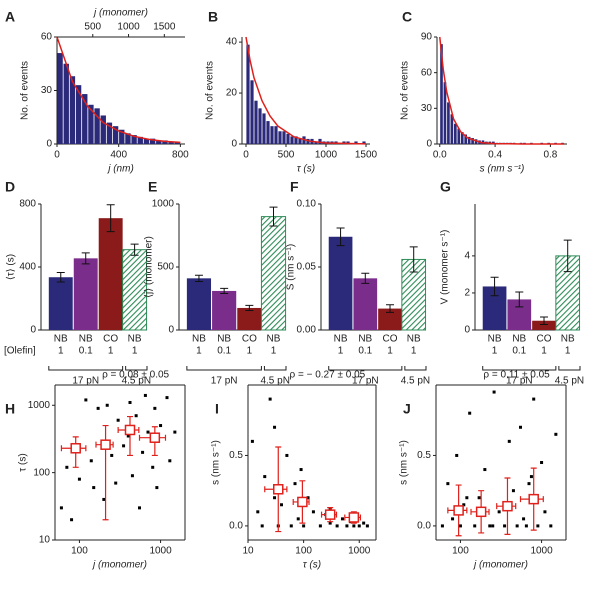 This screenshot has width=599, height=595. What do you see at coordinates (495, 155) in the screenshot?
I see `x-tick-label: 0.4` at bounding box center [495, 155].